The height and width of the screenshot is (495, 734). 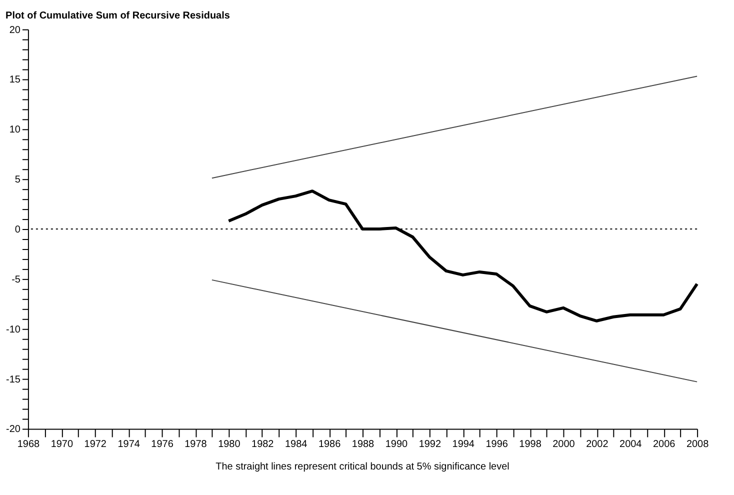 I want to click on x-tick-label: 1976, so click(x=162, y=444).